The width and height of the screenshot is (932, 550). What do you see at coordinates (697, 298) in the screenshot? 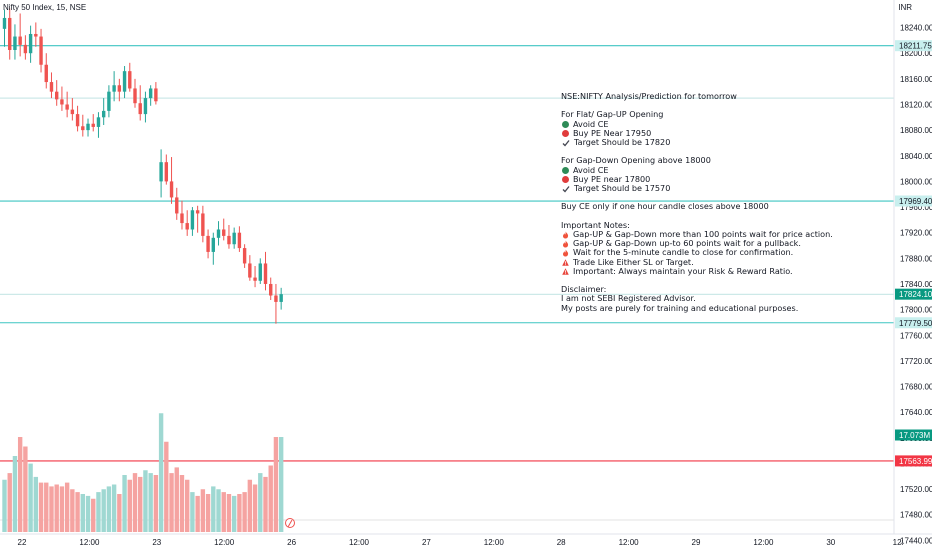
I see `annotation-line: I am not SEBI Registered Advisor.` at bounding box center [697, 298].